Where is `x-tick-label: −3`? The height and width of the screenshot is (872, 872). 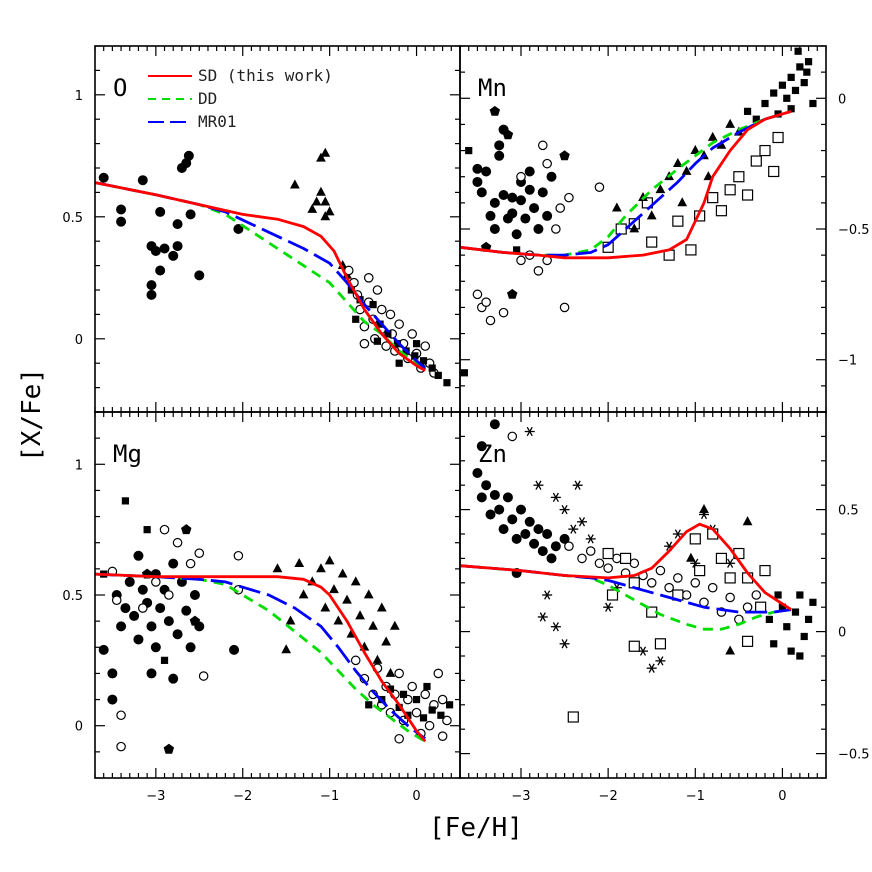
x-tick-label: −3 is located at coordinates (155, 796).